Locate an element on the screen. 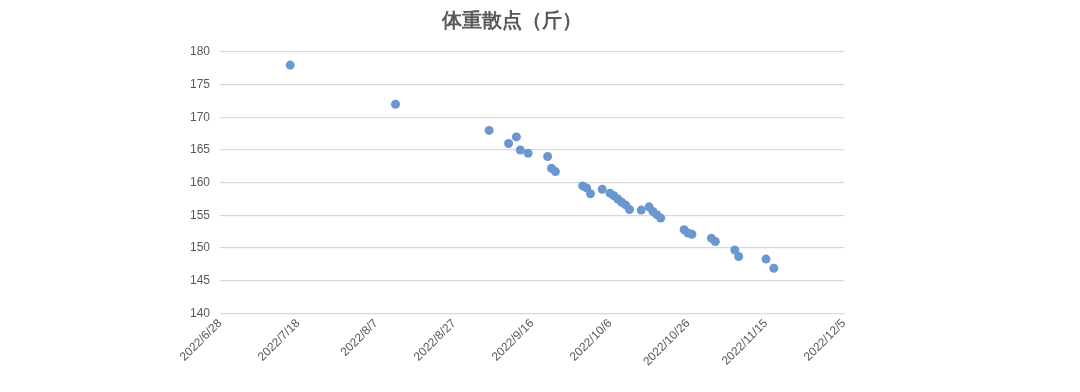 The image size is (1080, 392). y-tick-label: 155 is located at coordinates (200, 214).